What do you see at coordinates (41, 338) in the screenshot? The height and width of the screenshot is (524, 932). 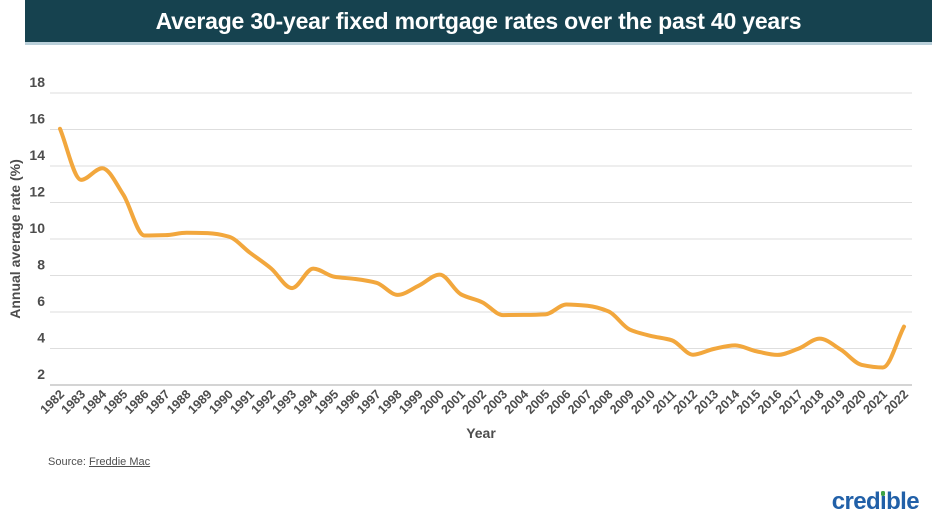 I see `y-tick-label: 4` at bounding box center [41, 338].